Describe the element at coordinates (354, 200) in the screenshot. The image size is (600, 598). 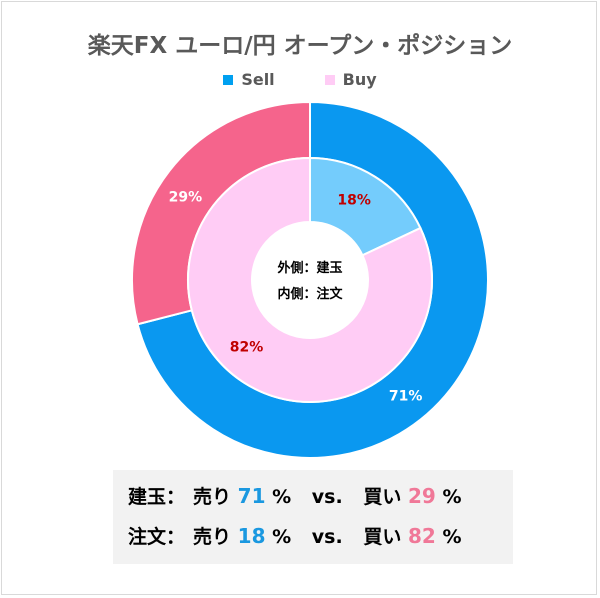
I see `inner-ring-label-sell: 18%` at that location.